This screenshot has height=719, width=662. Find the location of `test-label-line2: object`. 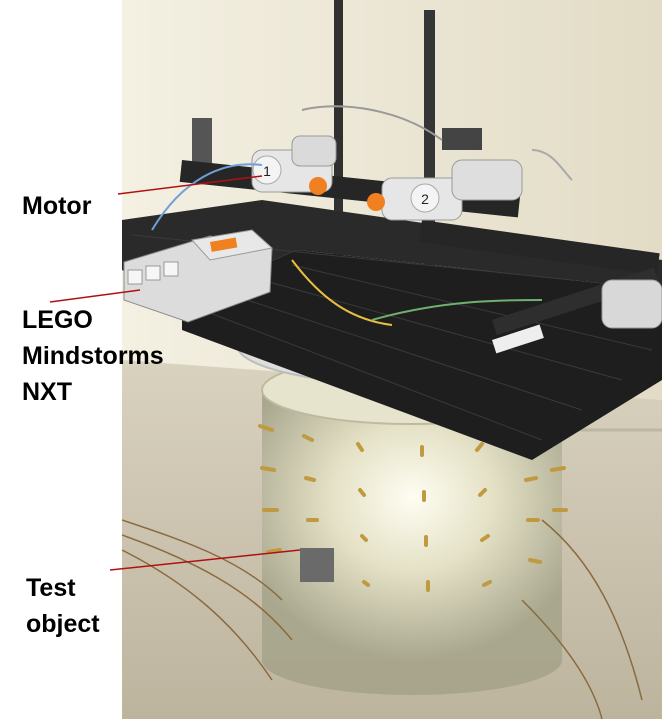

test-label-line2: object is located at coordinates (63, 624).